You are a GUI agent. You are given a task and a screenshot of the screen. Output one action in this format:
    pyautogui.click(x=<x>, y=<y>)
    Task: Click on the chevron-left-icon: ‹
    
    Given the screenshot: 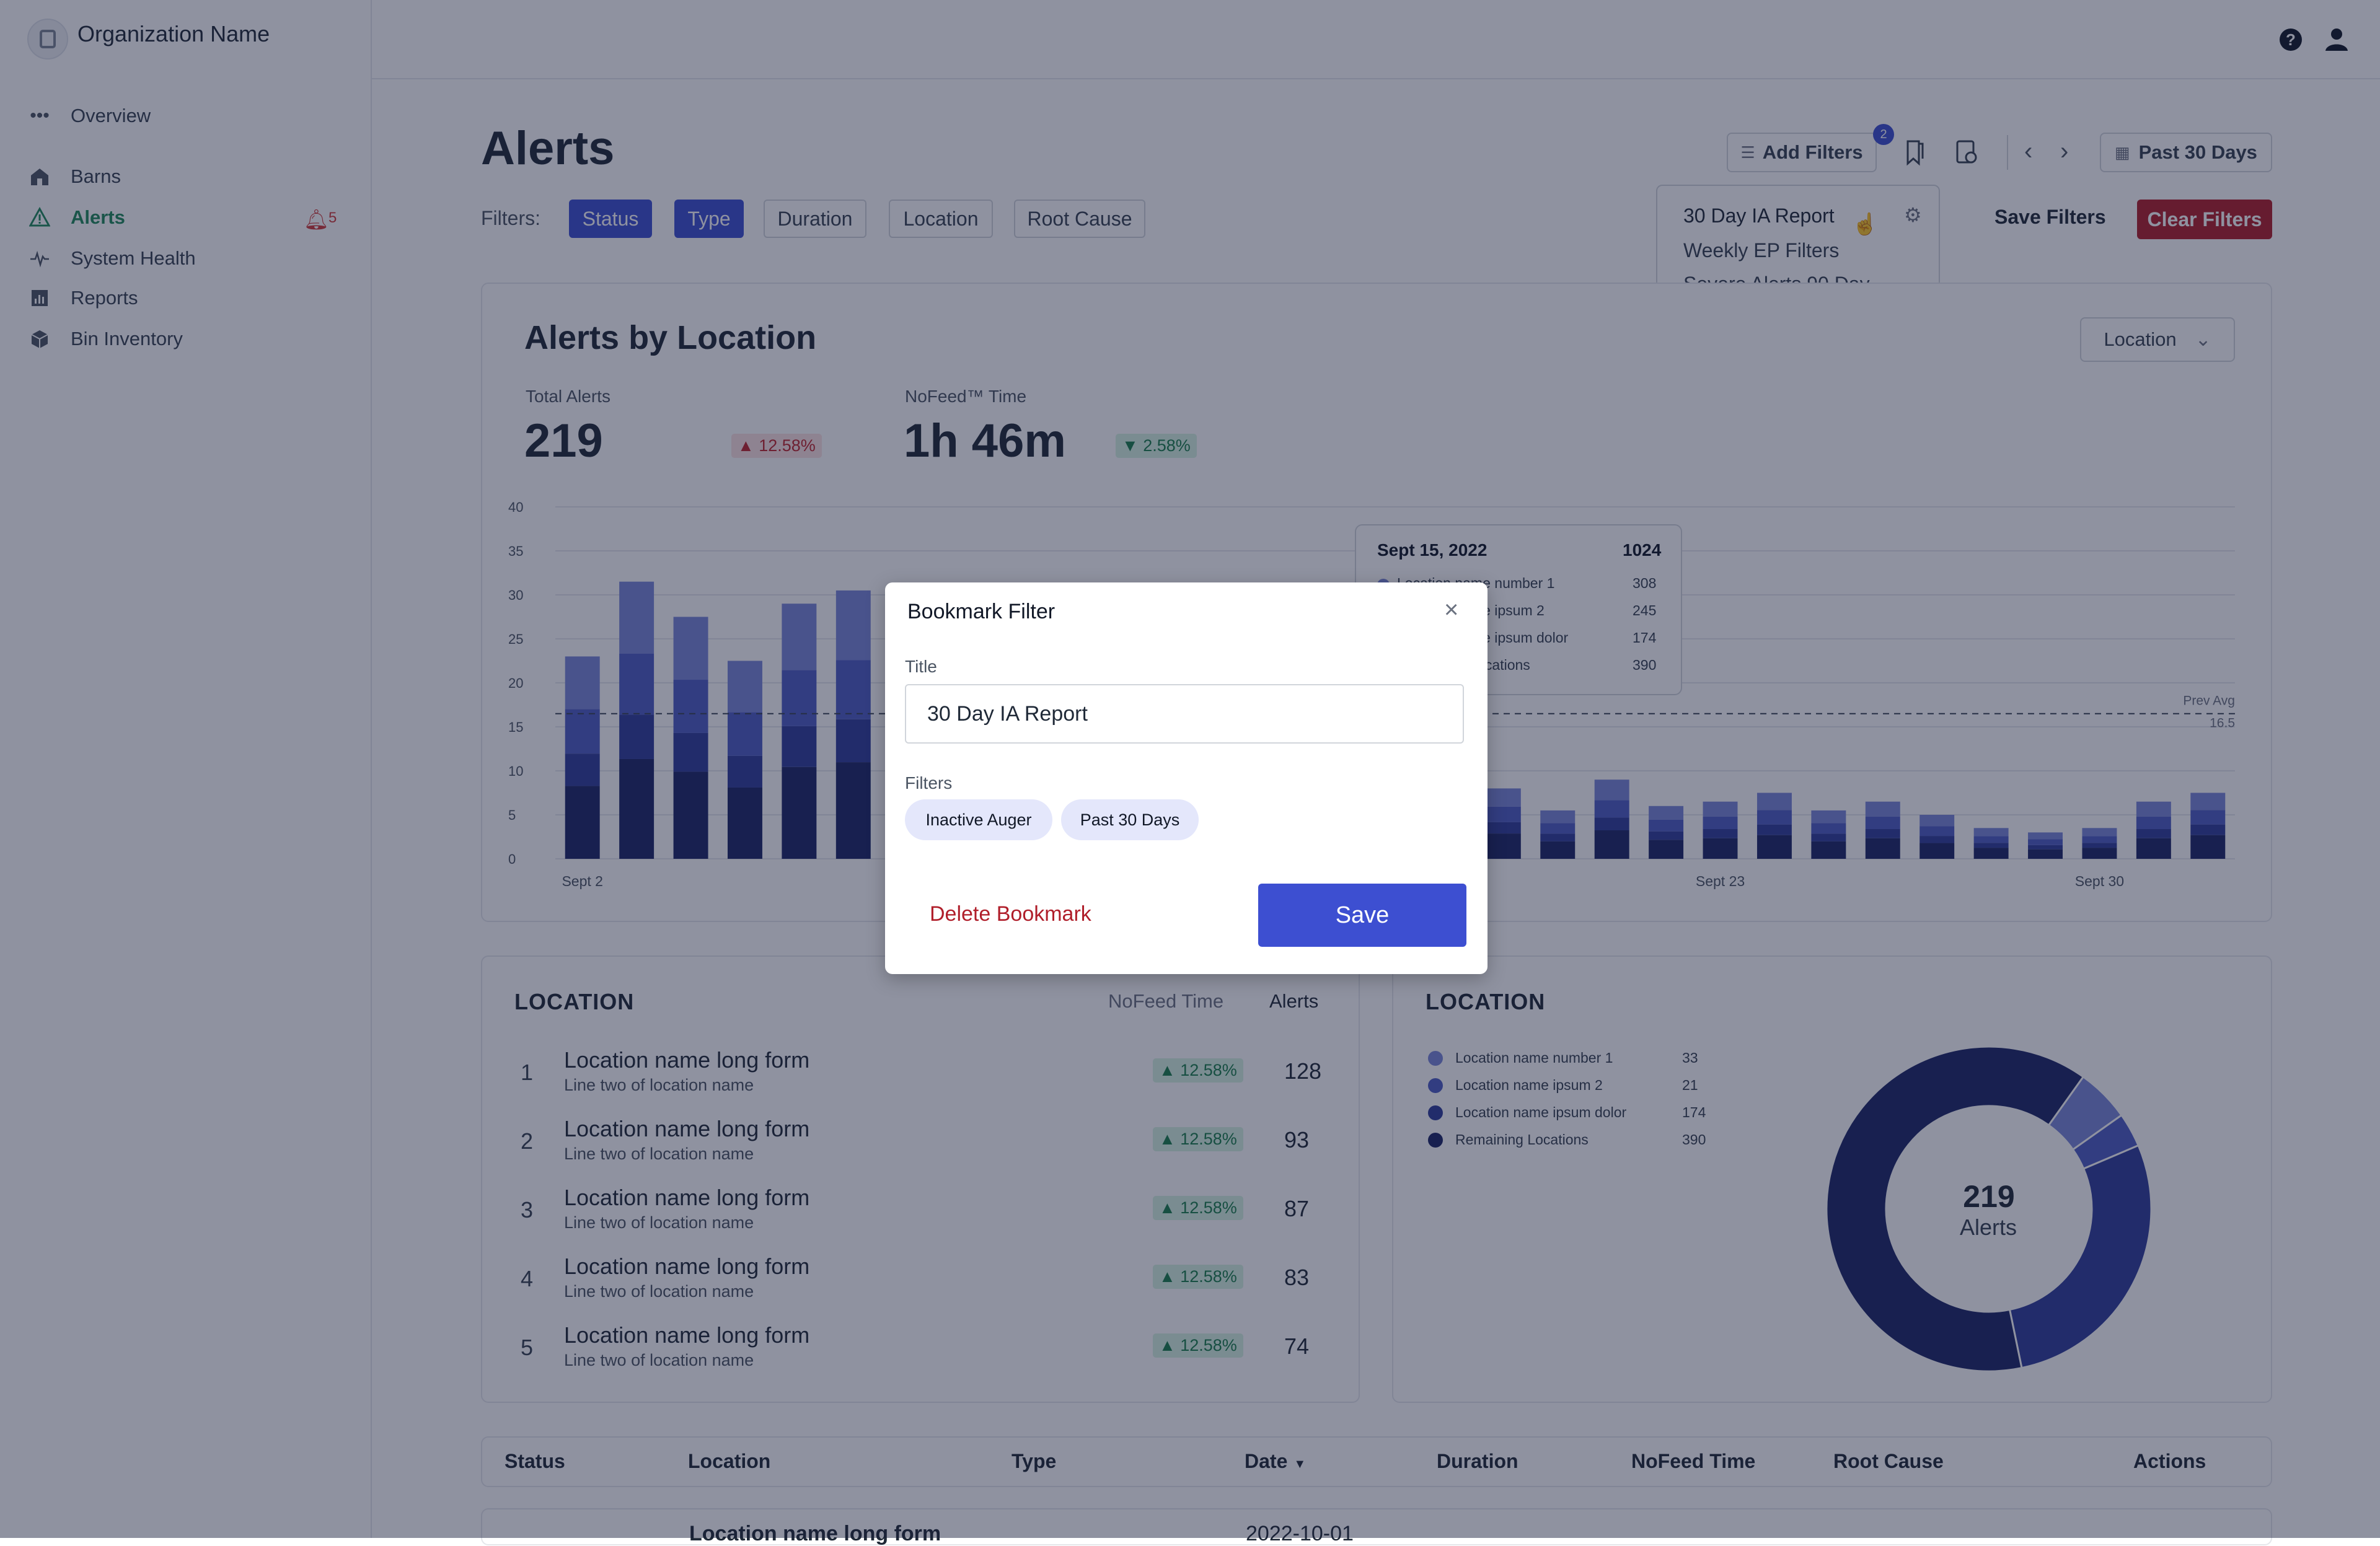 What is the action you would take?
    pyautogui.click(x=2028, y=151)
    